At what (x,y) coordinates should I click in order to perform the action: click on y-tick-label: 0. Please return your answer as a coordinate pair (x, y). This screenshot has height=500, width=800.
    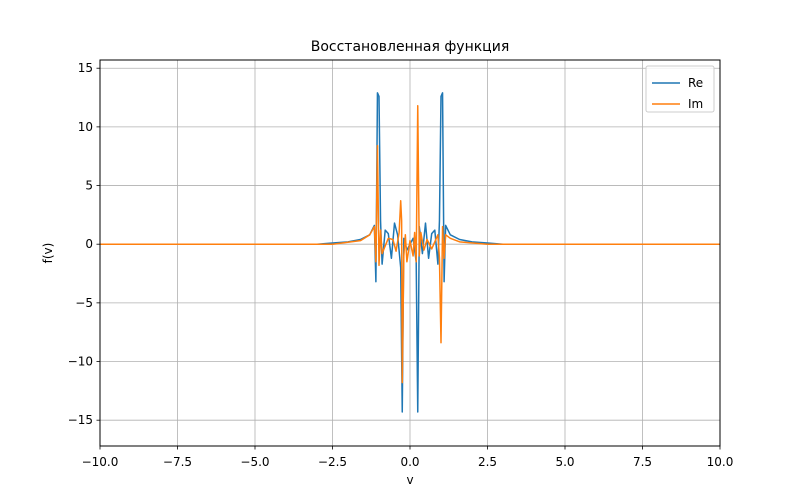
    Looking at the image, I should click on (89, 244).